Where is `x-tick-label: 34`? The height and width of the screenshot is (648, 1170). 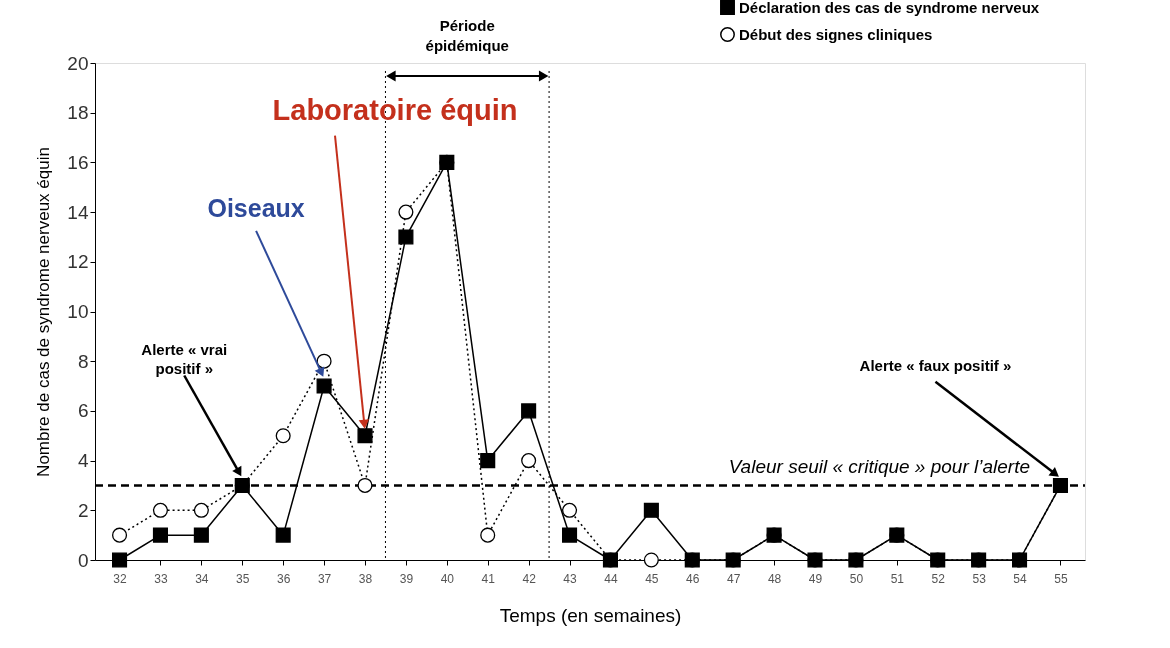
x-tick-label: 34 is located at coordinates (202, 578).